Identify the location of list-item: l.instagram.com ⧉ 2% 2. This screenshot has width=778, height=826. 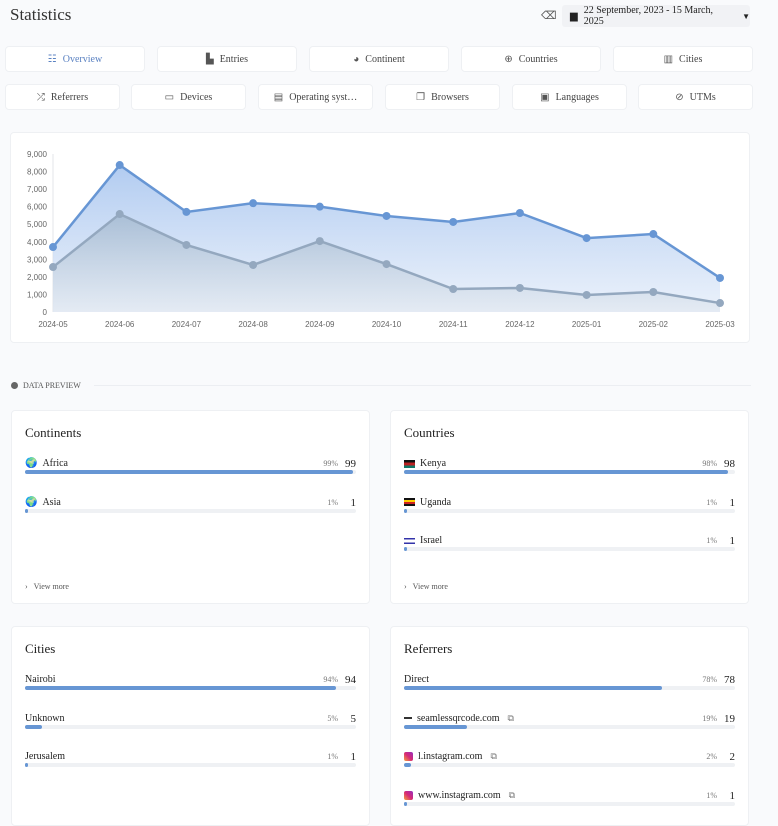
(569, 766).